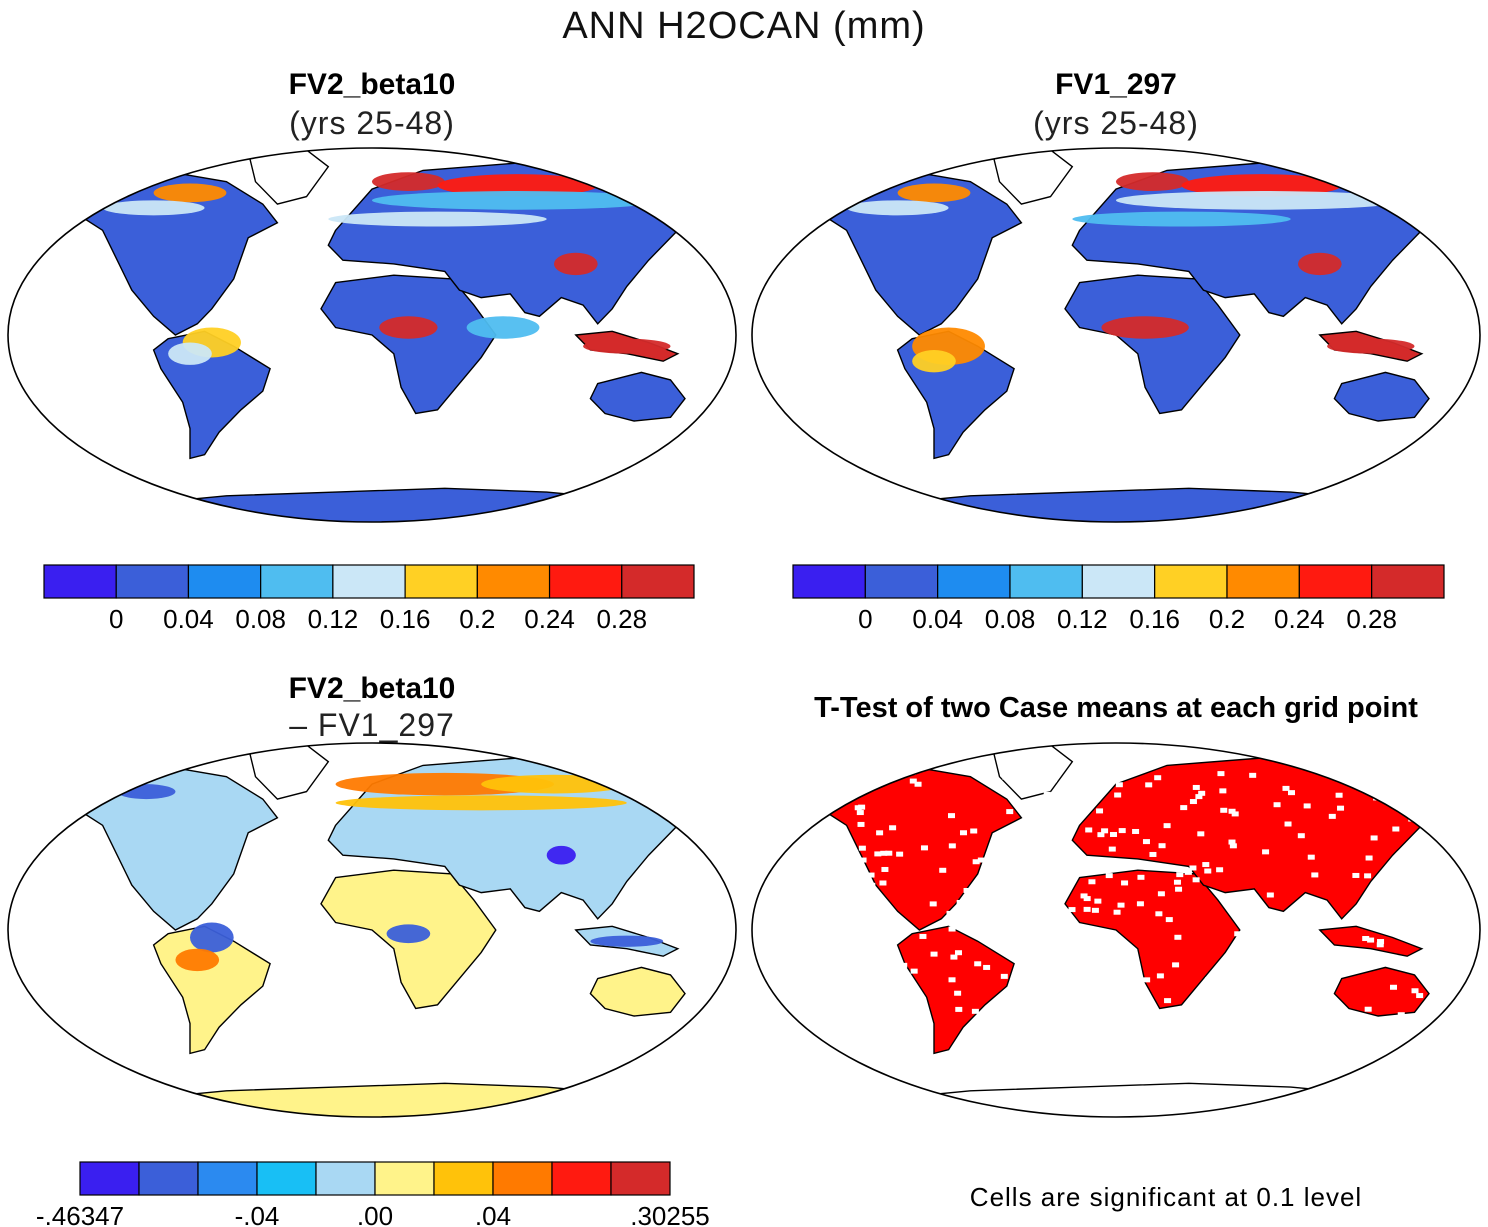 The width and height of the screenshot is (1488, 1227). I want to click on colorbar-tick-label: .30255, so click(670, 1214).